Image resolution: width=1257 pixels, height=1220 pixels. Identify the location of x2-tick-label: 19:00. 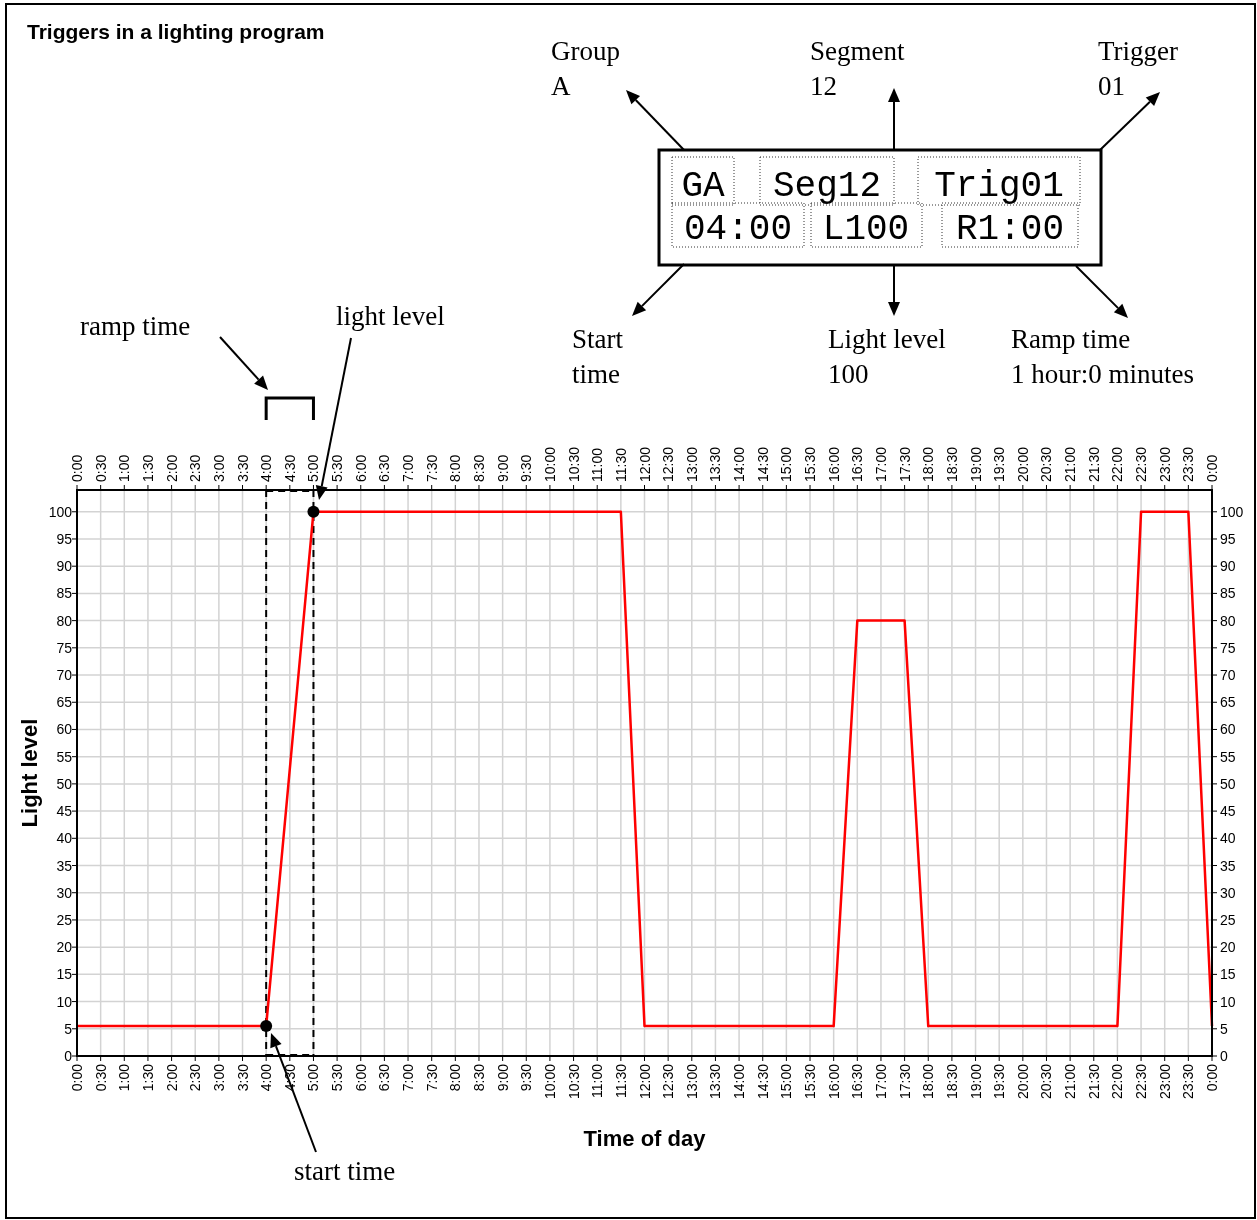
(975, 464).